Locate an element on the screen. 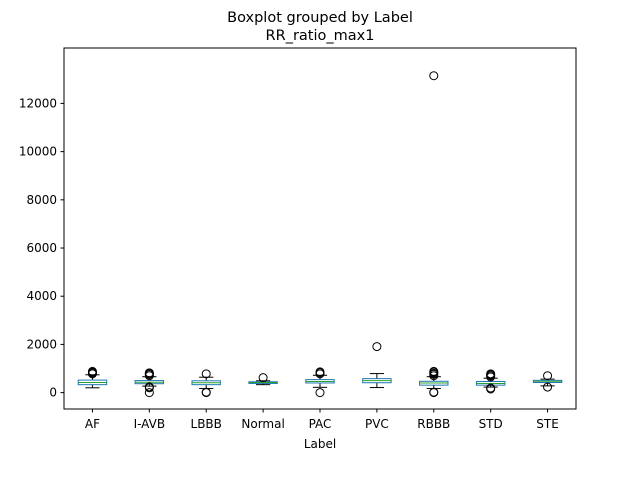 This screenshot has width=640, height=480. y-tick-label: 0 is located at coordinates (53, 393).